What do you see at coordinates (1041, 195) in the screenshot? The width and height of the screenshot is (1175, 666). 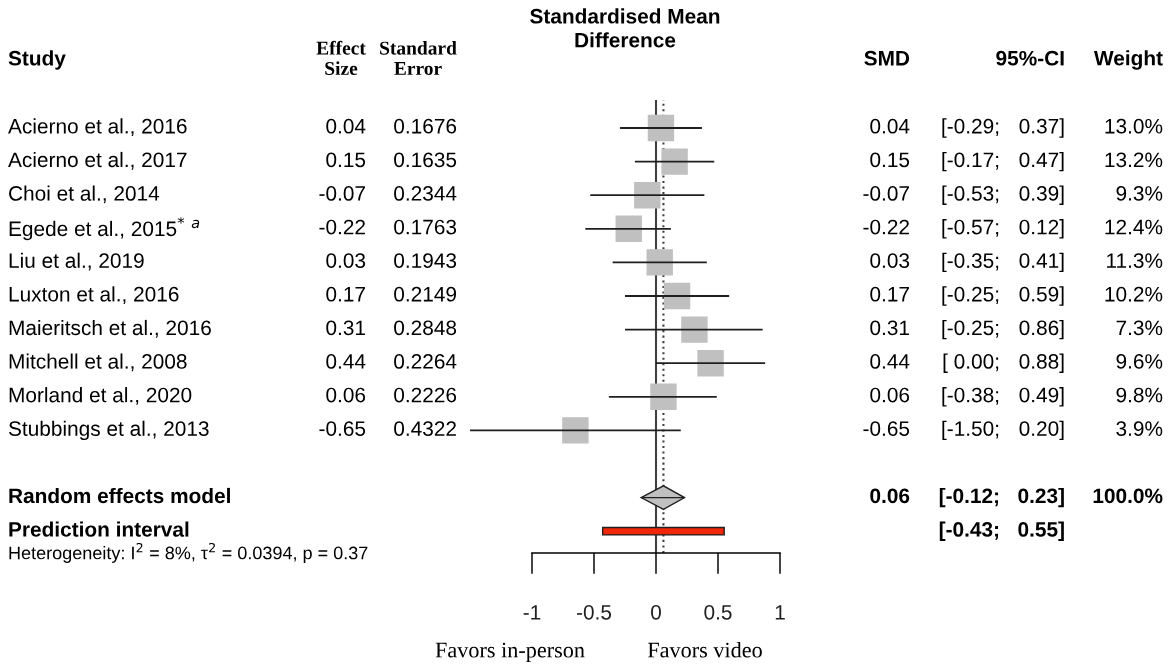 I see `data-label: 0.39]` at bounding box center [1041, 195].